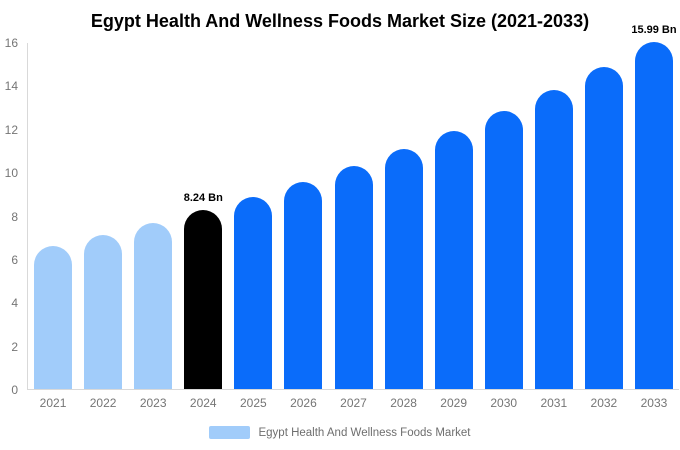 The width and height of the screenshot is (680, 450). Describe the element at coordinates (153, 306) in the screenshot. I see `bar-2023` at that location.